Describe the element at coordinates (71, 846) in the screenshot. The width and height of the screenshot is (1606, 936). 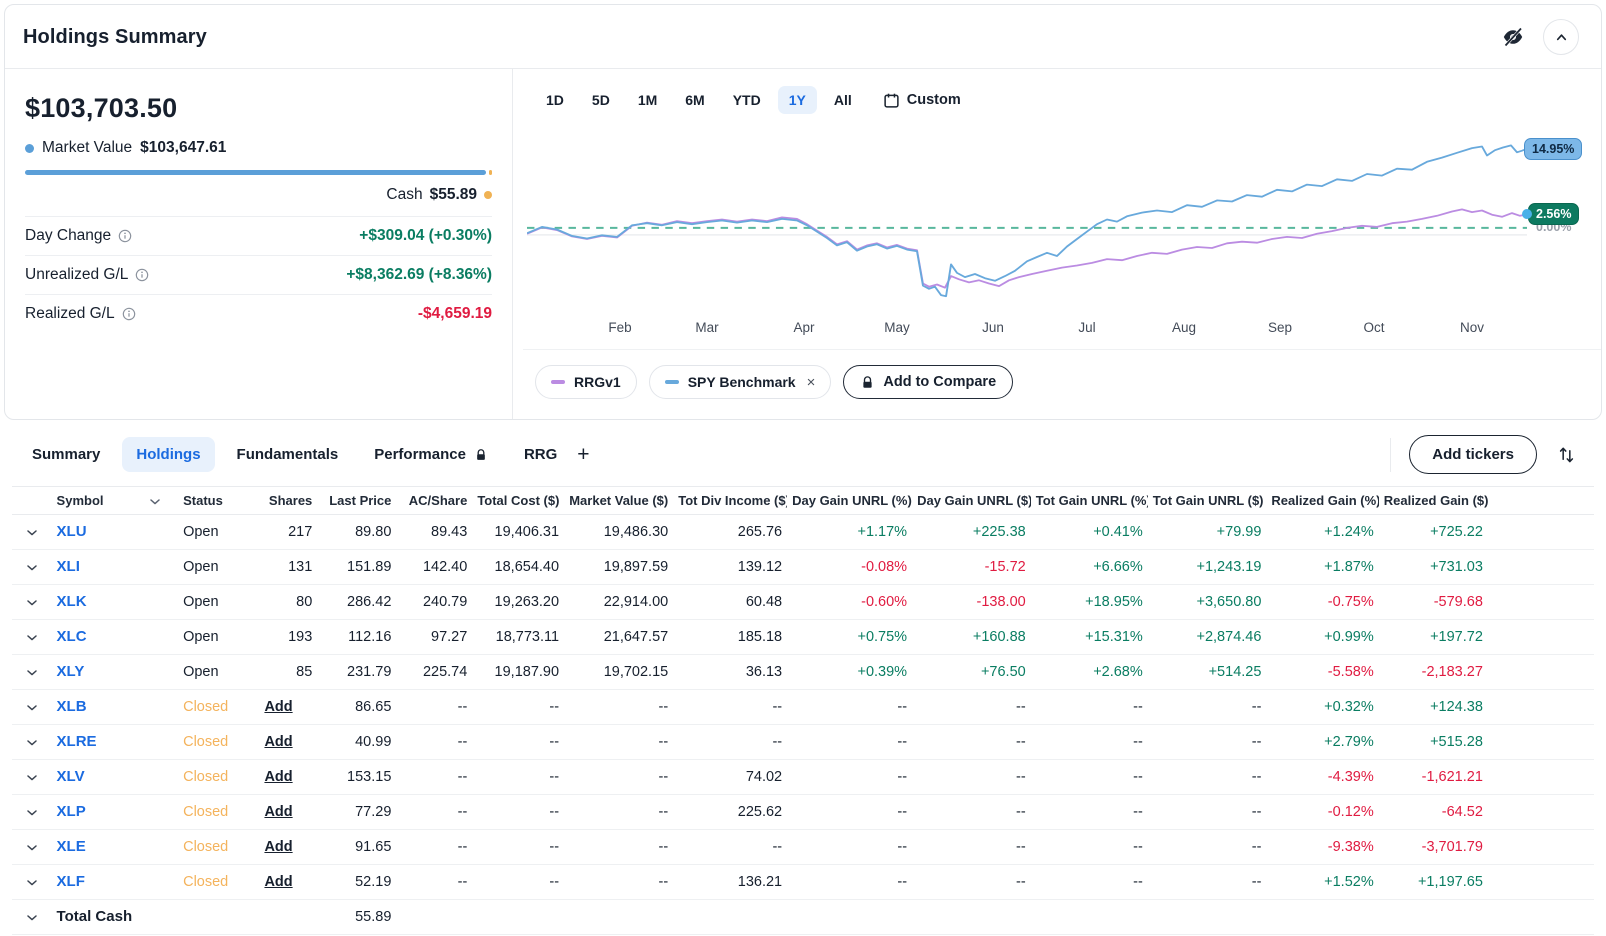
I see `symbol-link-xle: XLE` at that location.